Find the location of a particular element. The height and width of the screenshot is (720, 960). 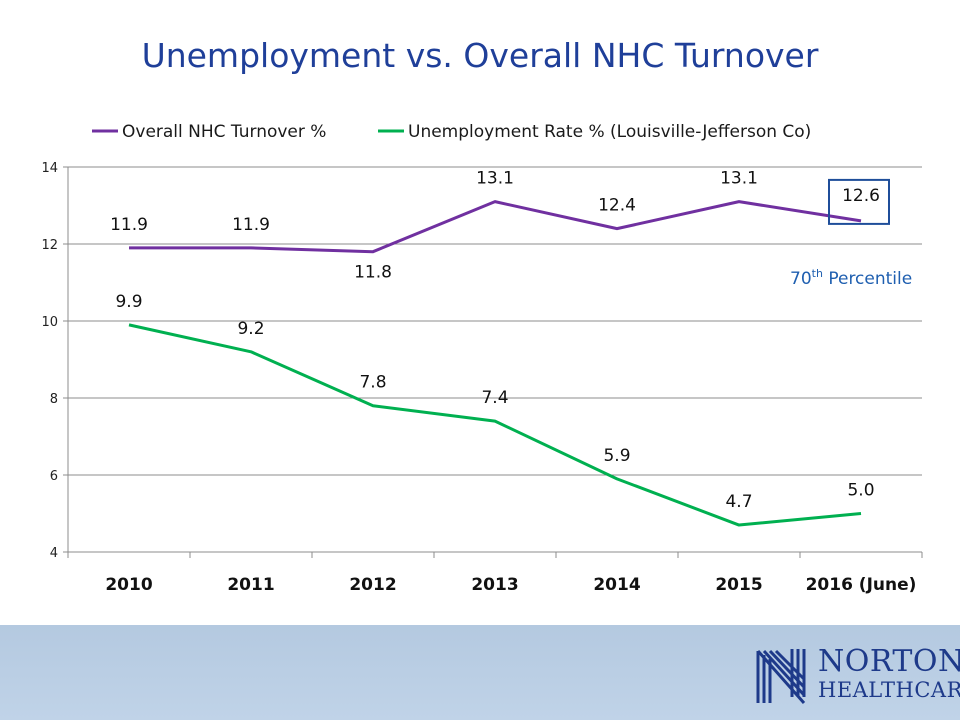

footer-band is located at coordinates (480, 672).